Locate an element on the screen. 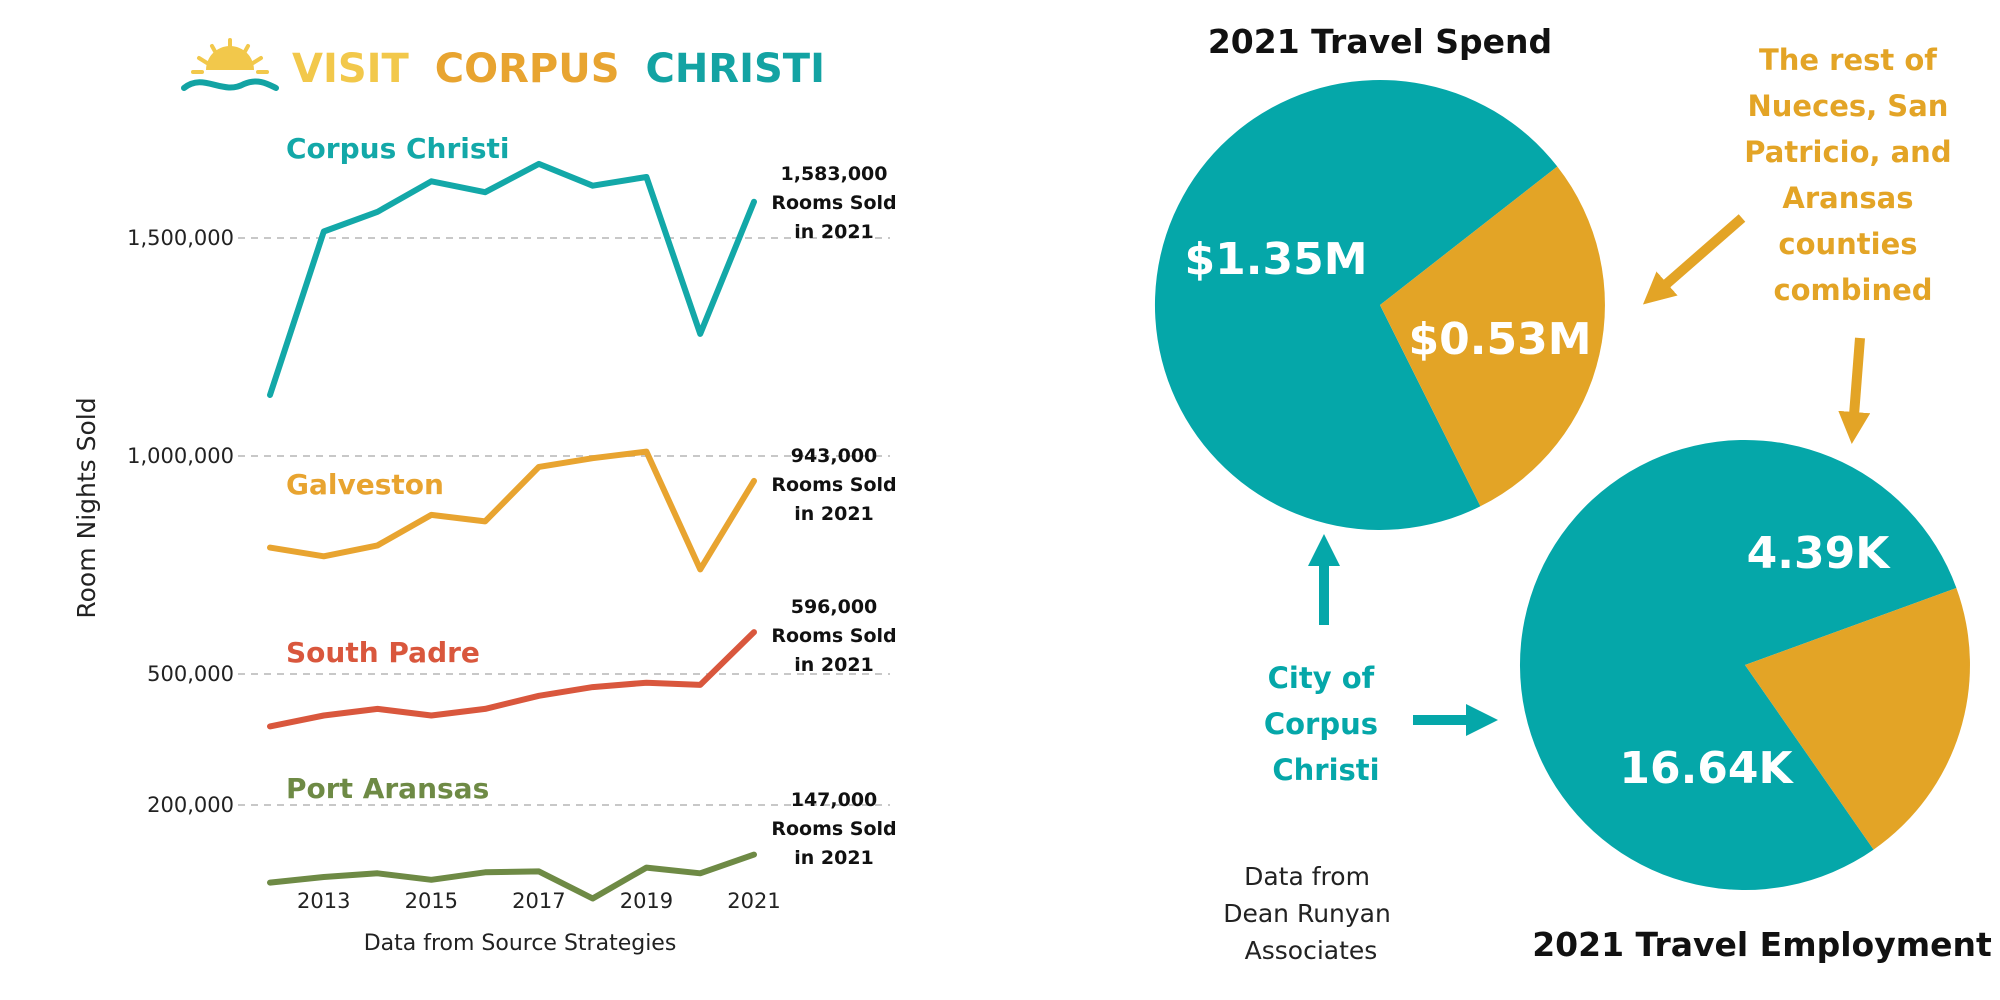  brand-word-christi: CHRISTI is located at coordinates (735, 69).